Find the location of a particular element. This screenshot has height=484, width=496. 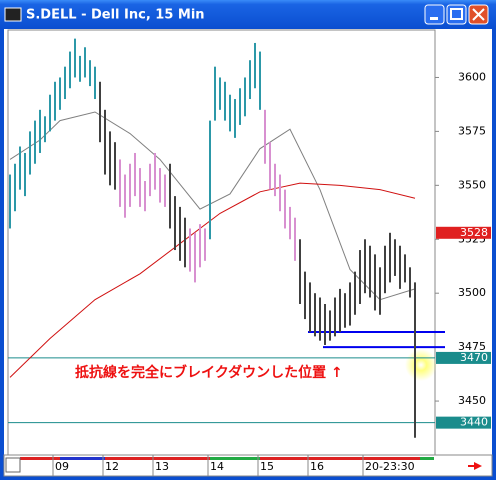

title-bar is located at coordinates (248, 14).